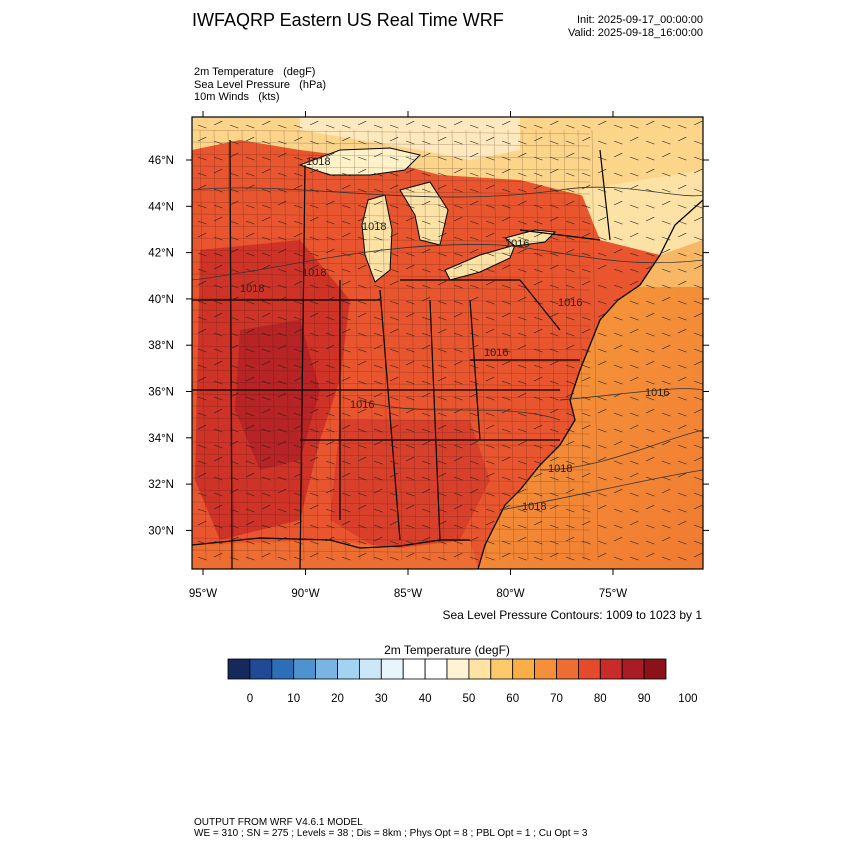  I want to click on colorbar-label: 100, so click(687, 699).